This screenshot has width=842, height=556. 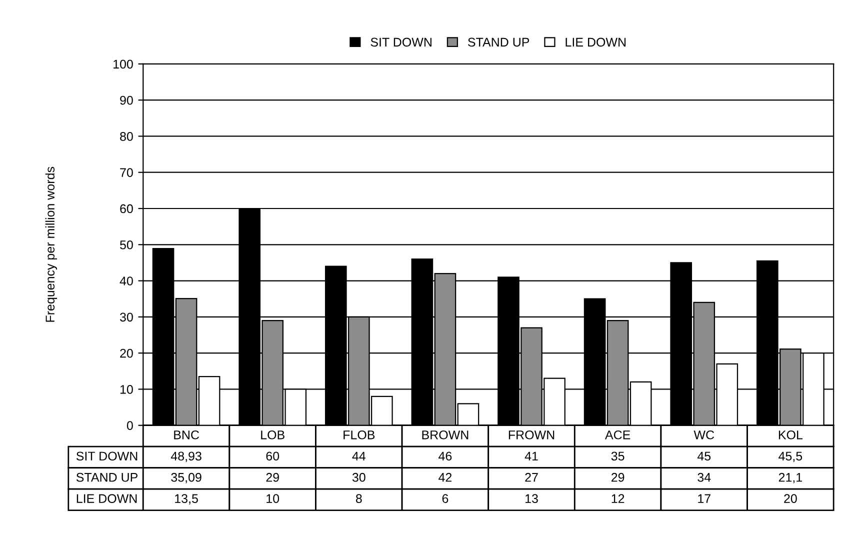 I want to click on y-tick-label: 10, so click(x=126, y=389).